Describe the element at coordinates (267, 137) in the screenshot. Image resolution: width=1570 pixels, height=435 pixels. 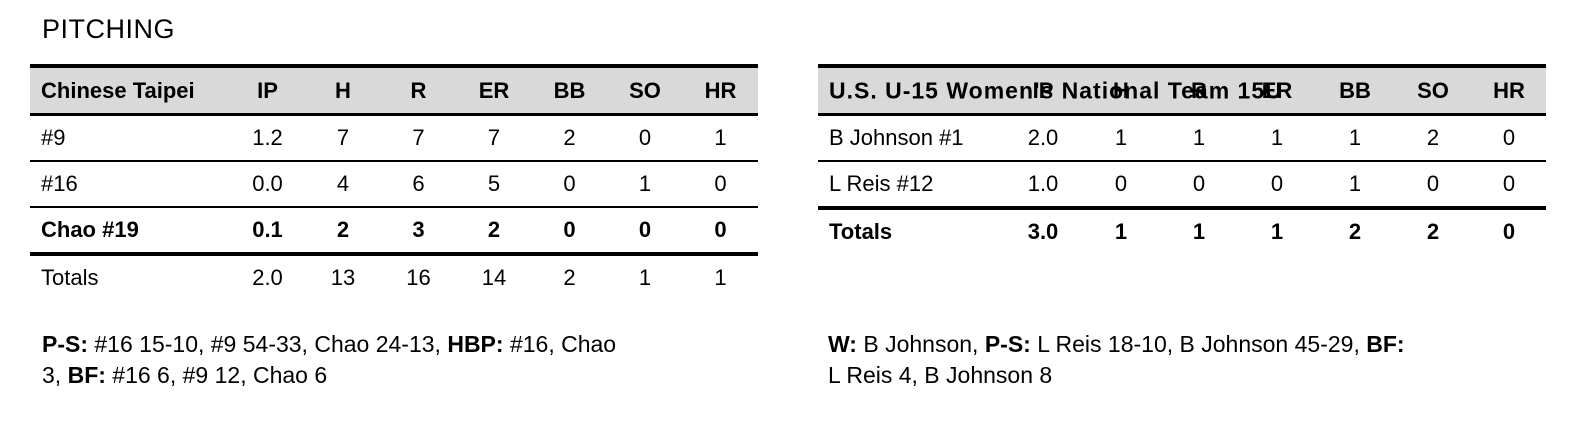
I see `stat-cell-ip: 1.2` at that location.